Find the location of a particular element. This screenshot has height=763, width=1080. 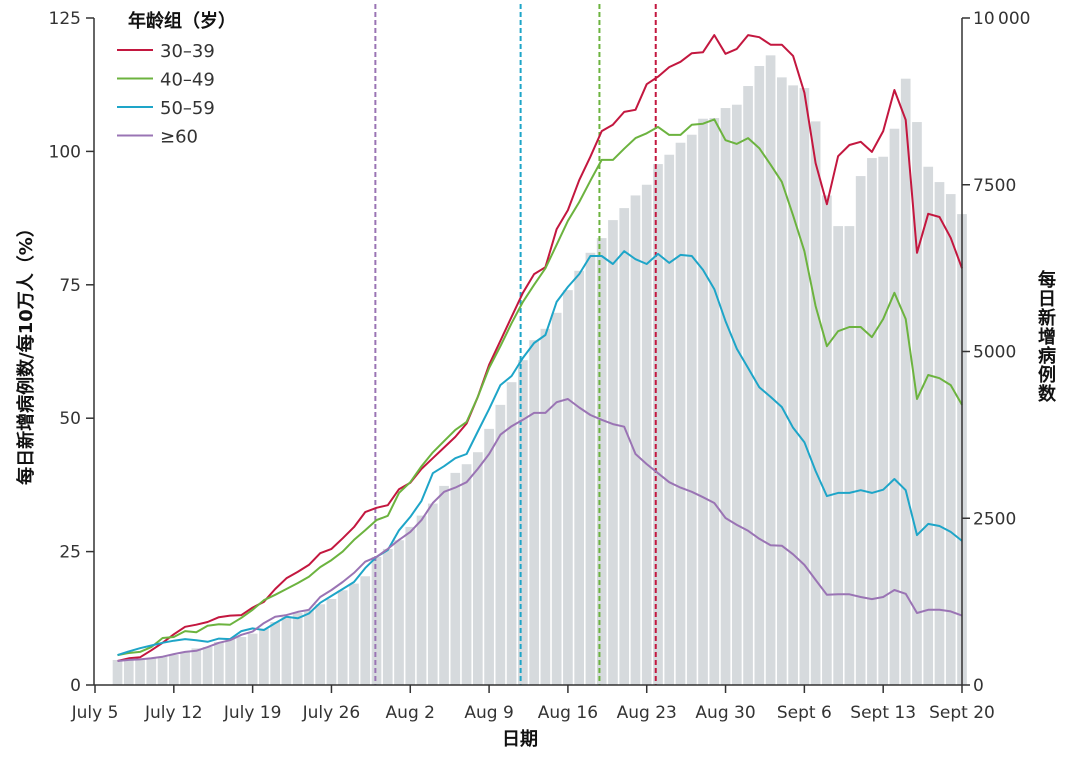

x-tick-label: July 26 is located at coordinates (331, 713).